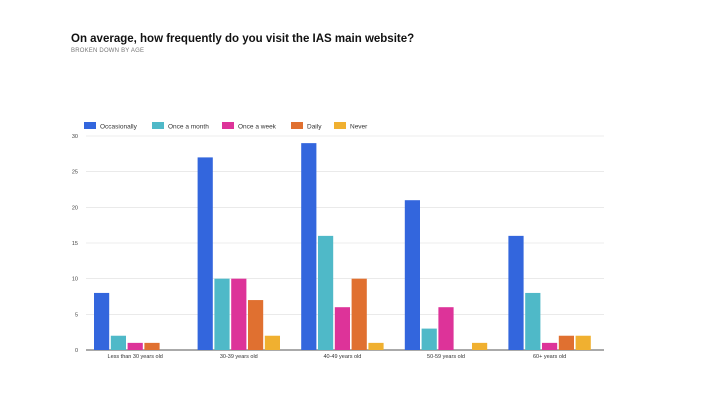 Image resolution: width=720 pixels, height=405 pixels. Describe the element at coordinates (549, 357) in the screenshot. I see `x-category-label: 60+ years old` at that location.